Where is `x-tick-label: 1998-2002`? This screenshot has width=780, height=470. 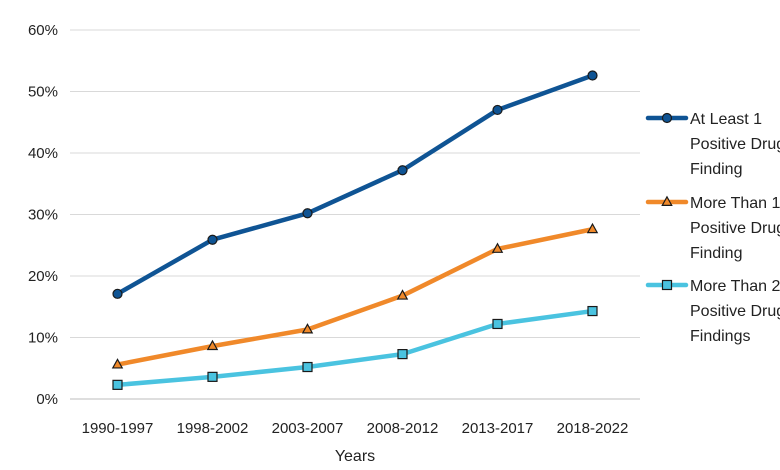
x-tick-label: 1998-2002 is located at coordinates (213, 428).